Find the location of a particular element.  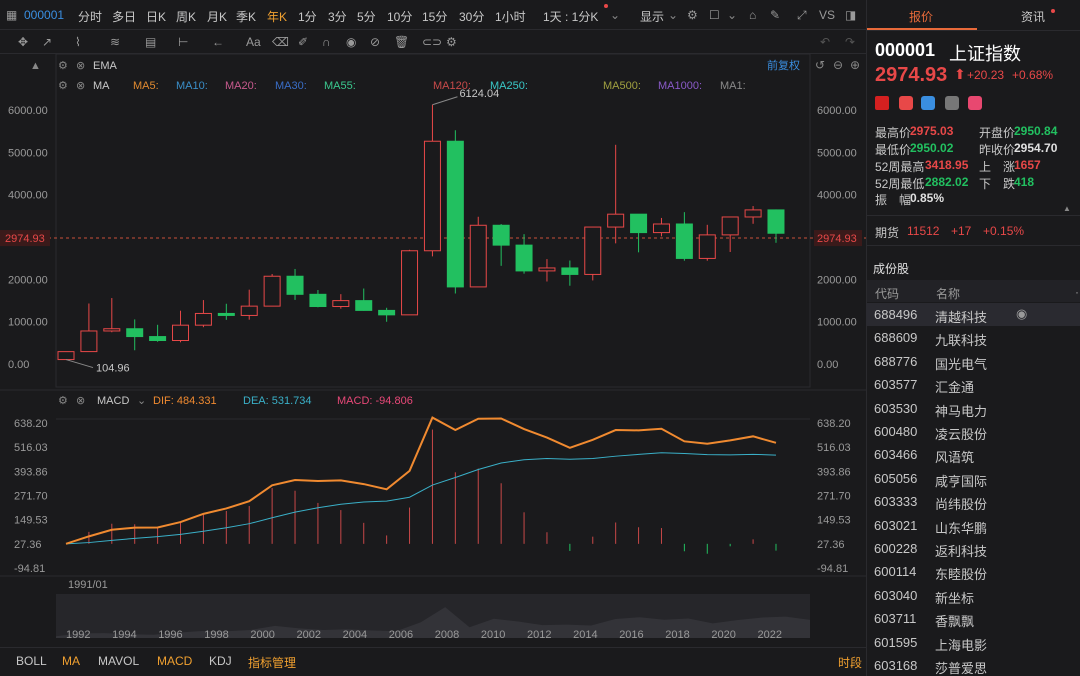

tag-icon is located at coordinates (928, 103).